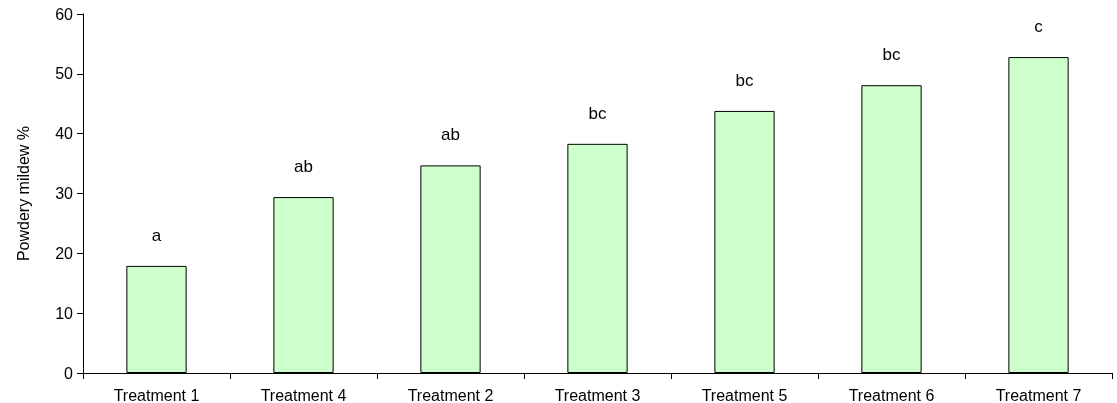 The width and height of the screenshot is (1117, 403). What do you see at coordinates (23, 193) in the screenshot?
I see `y-axis-title: Powdery mildew %` at bounding box center [23, 193].